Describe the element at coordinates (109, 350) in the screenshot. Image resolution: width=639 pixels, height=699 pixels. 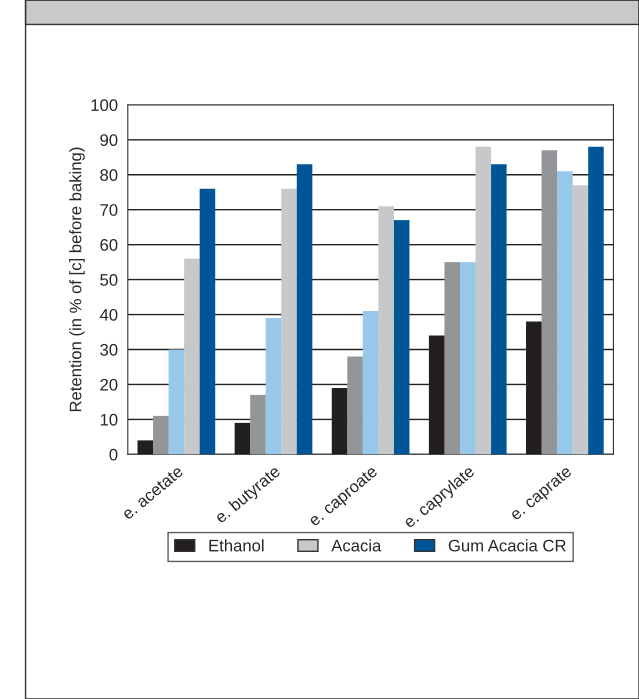
I see `y-tick-label: 30` at that location.